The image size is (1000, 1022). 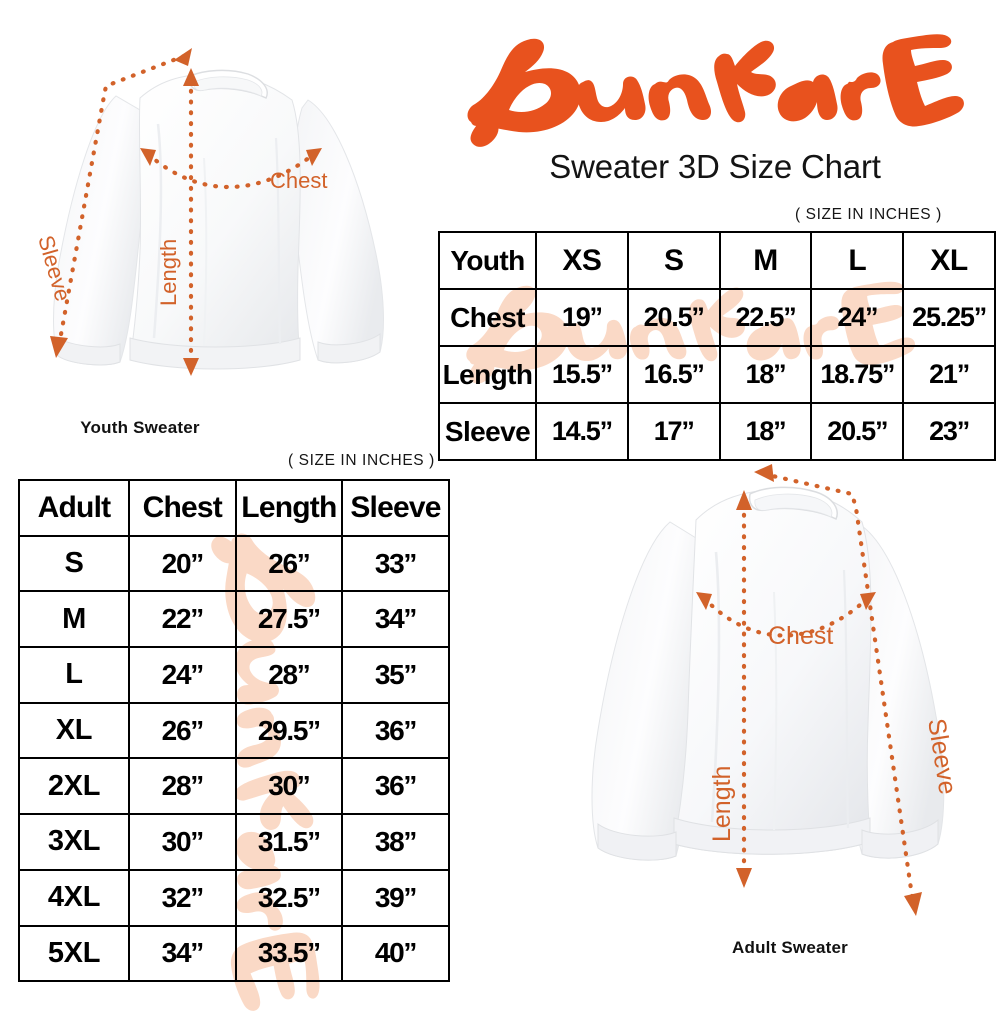 I want to click on adult-column-header: Length, so click(x=289, y=508).